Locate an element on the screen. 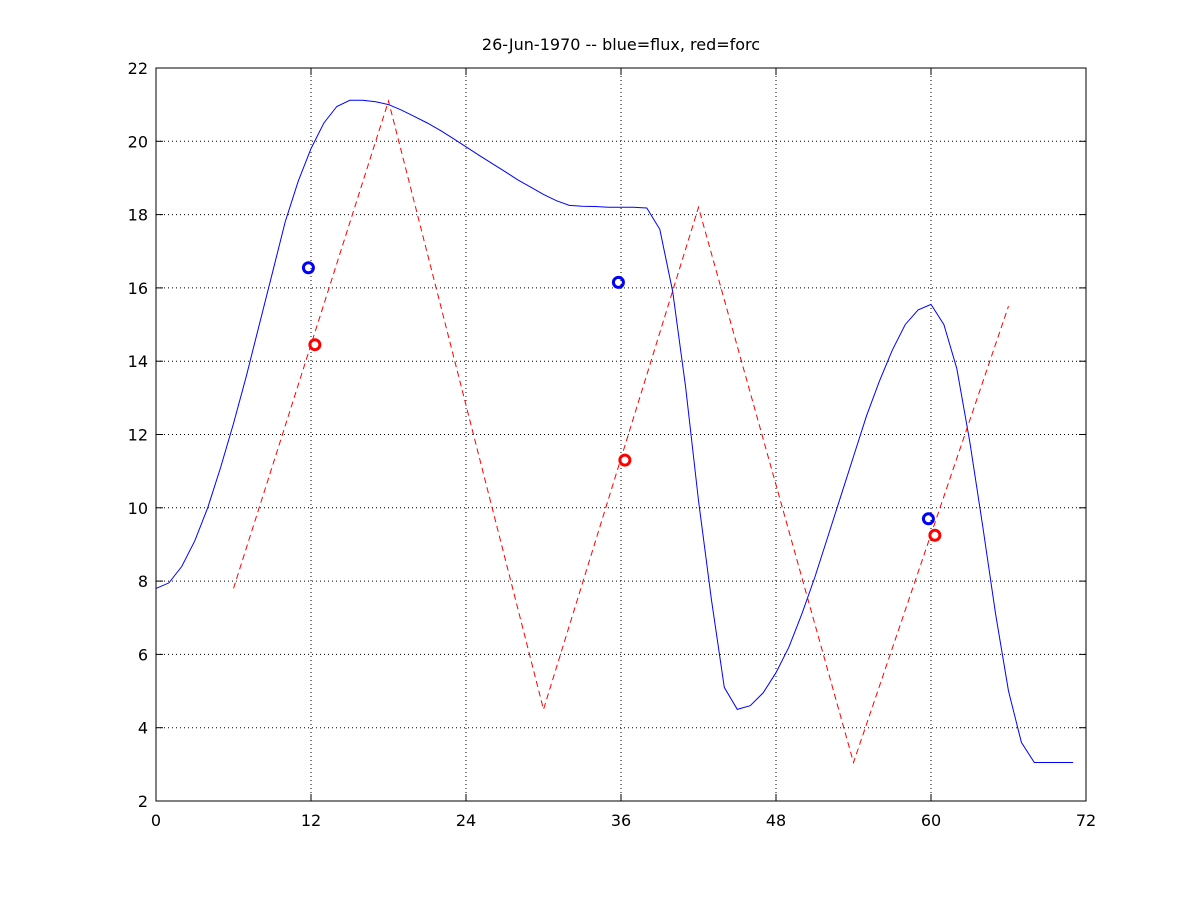  x-tick-label: 24 is located at coordinates (466, 820).